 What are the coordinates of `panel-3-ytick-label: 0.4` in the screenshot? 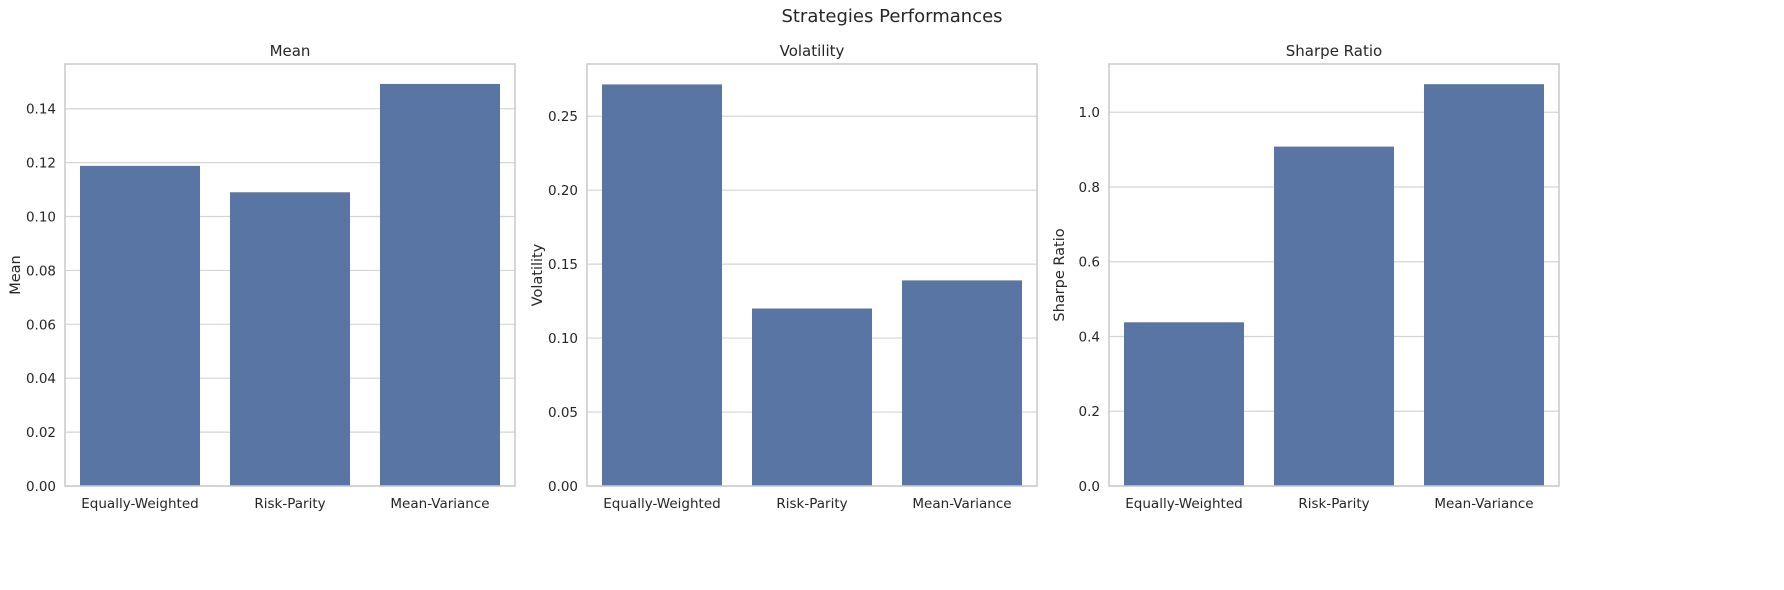 It's located at (1089, 337).